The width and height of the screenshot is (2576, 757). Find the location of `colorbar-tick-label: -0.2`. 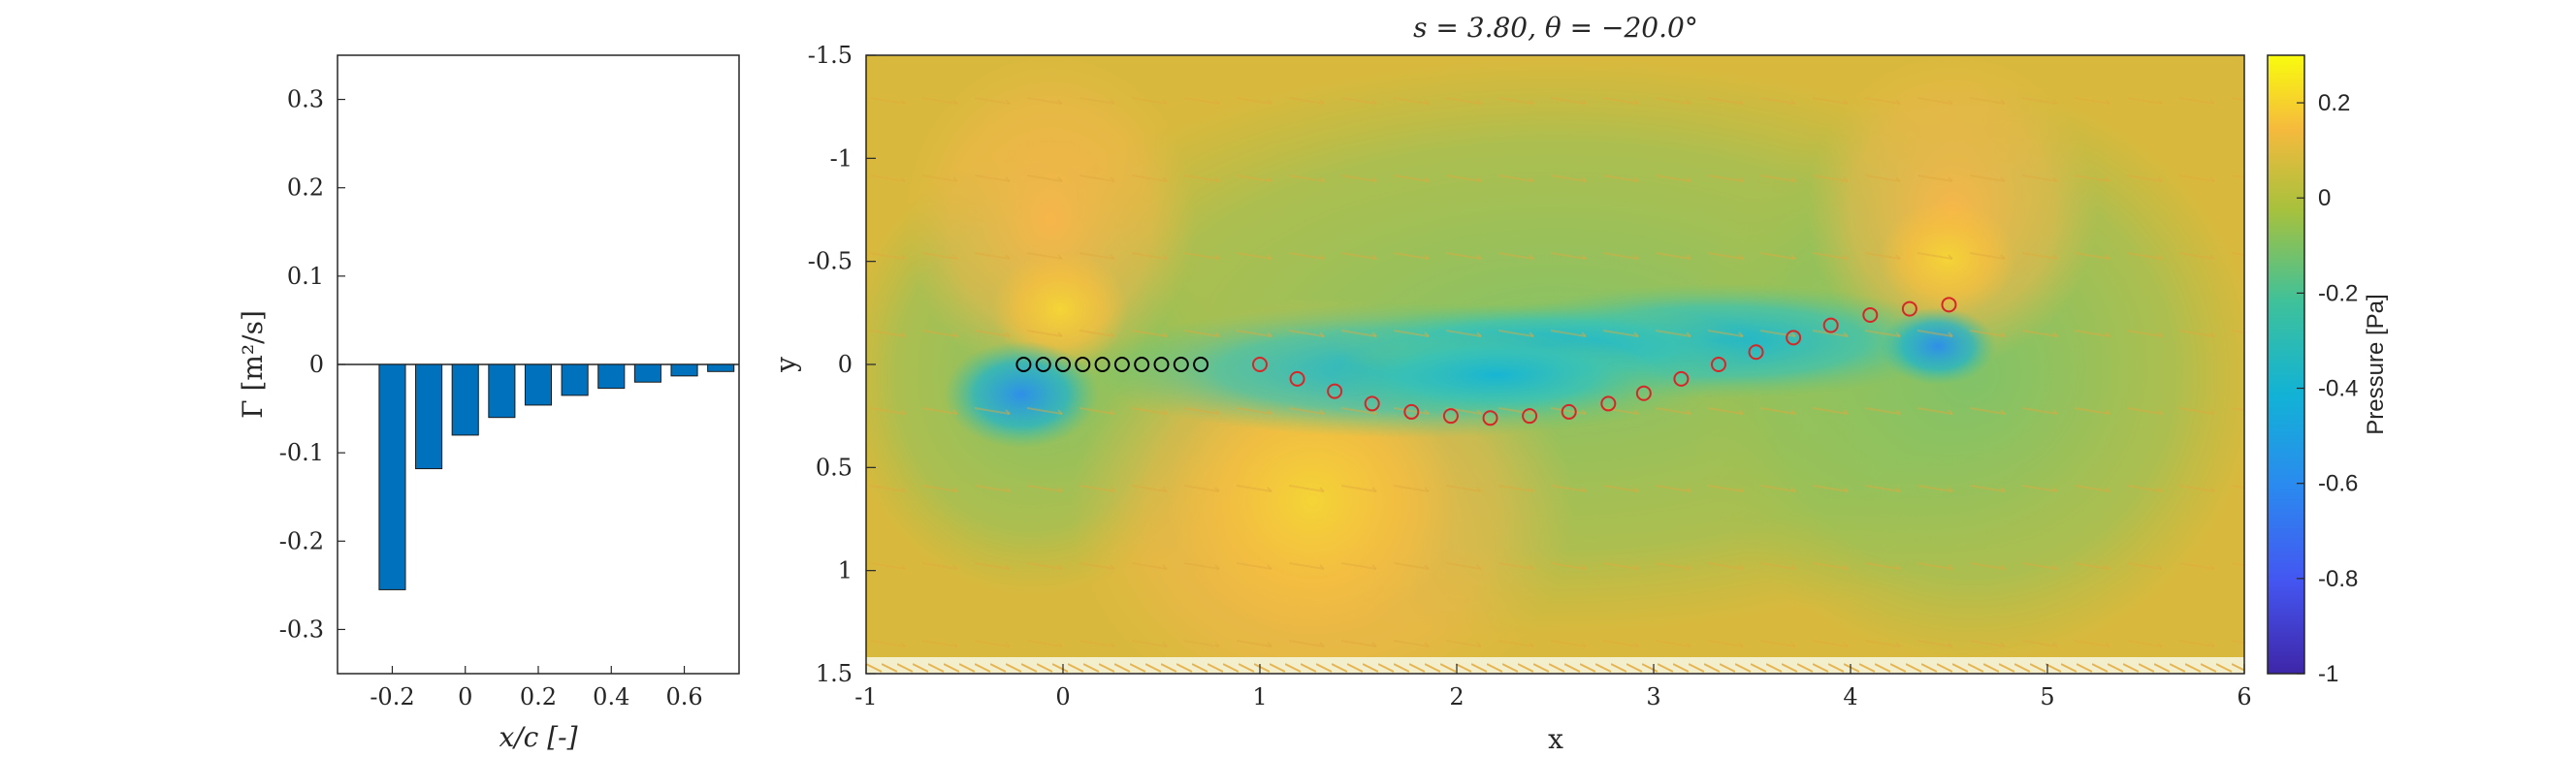

colorbar-tick-label: -0.2 is located at coordinates (2338, 293).